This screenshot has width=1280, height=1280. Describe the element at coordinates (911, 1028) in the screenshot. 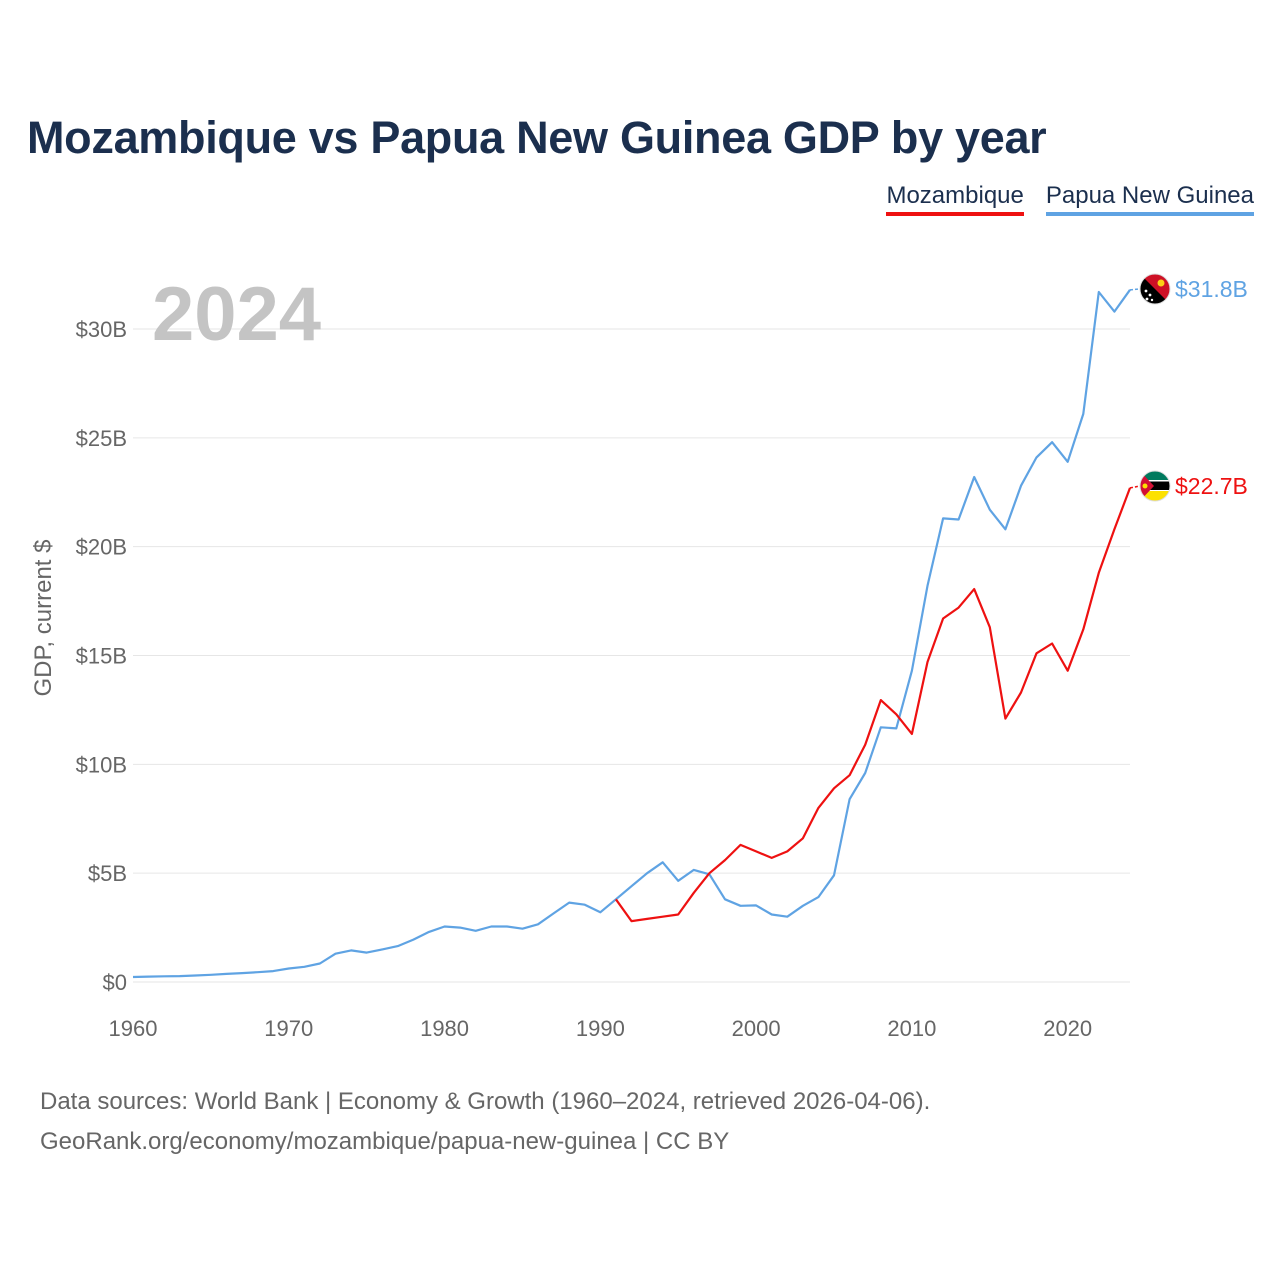

I see `x-tick-label: 2010` at that location.